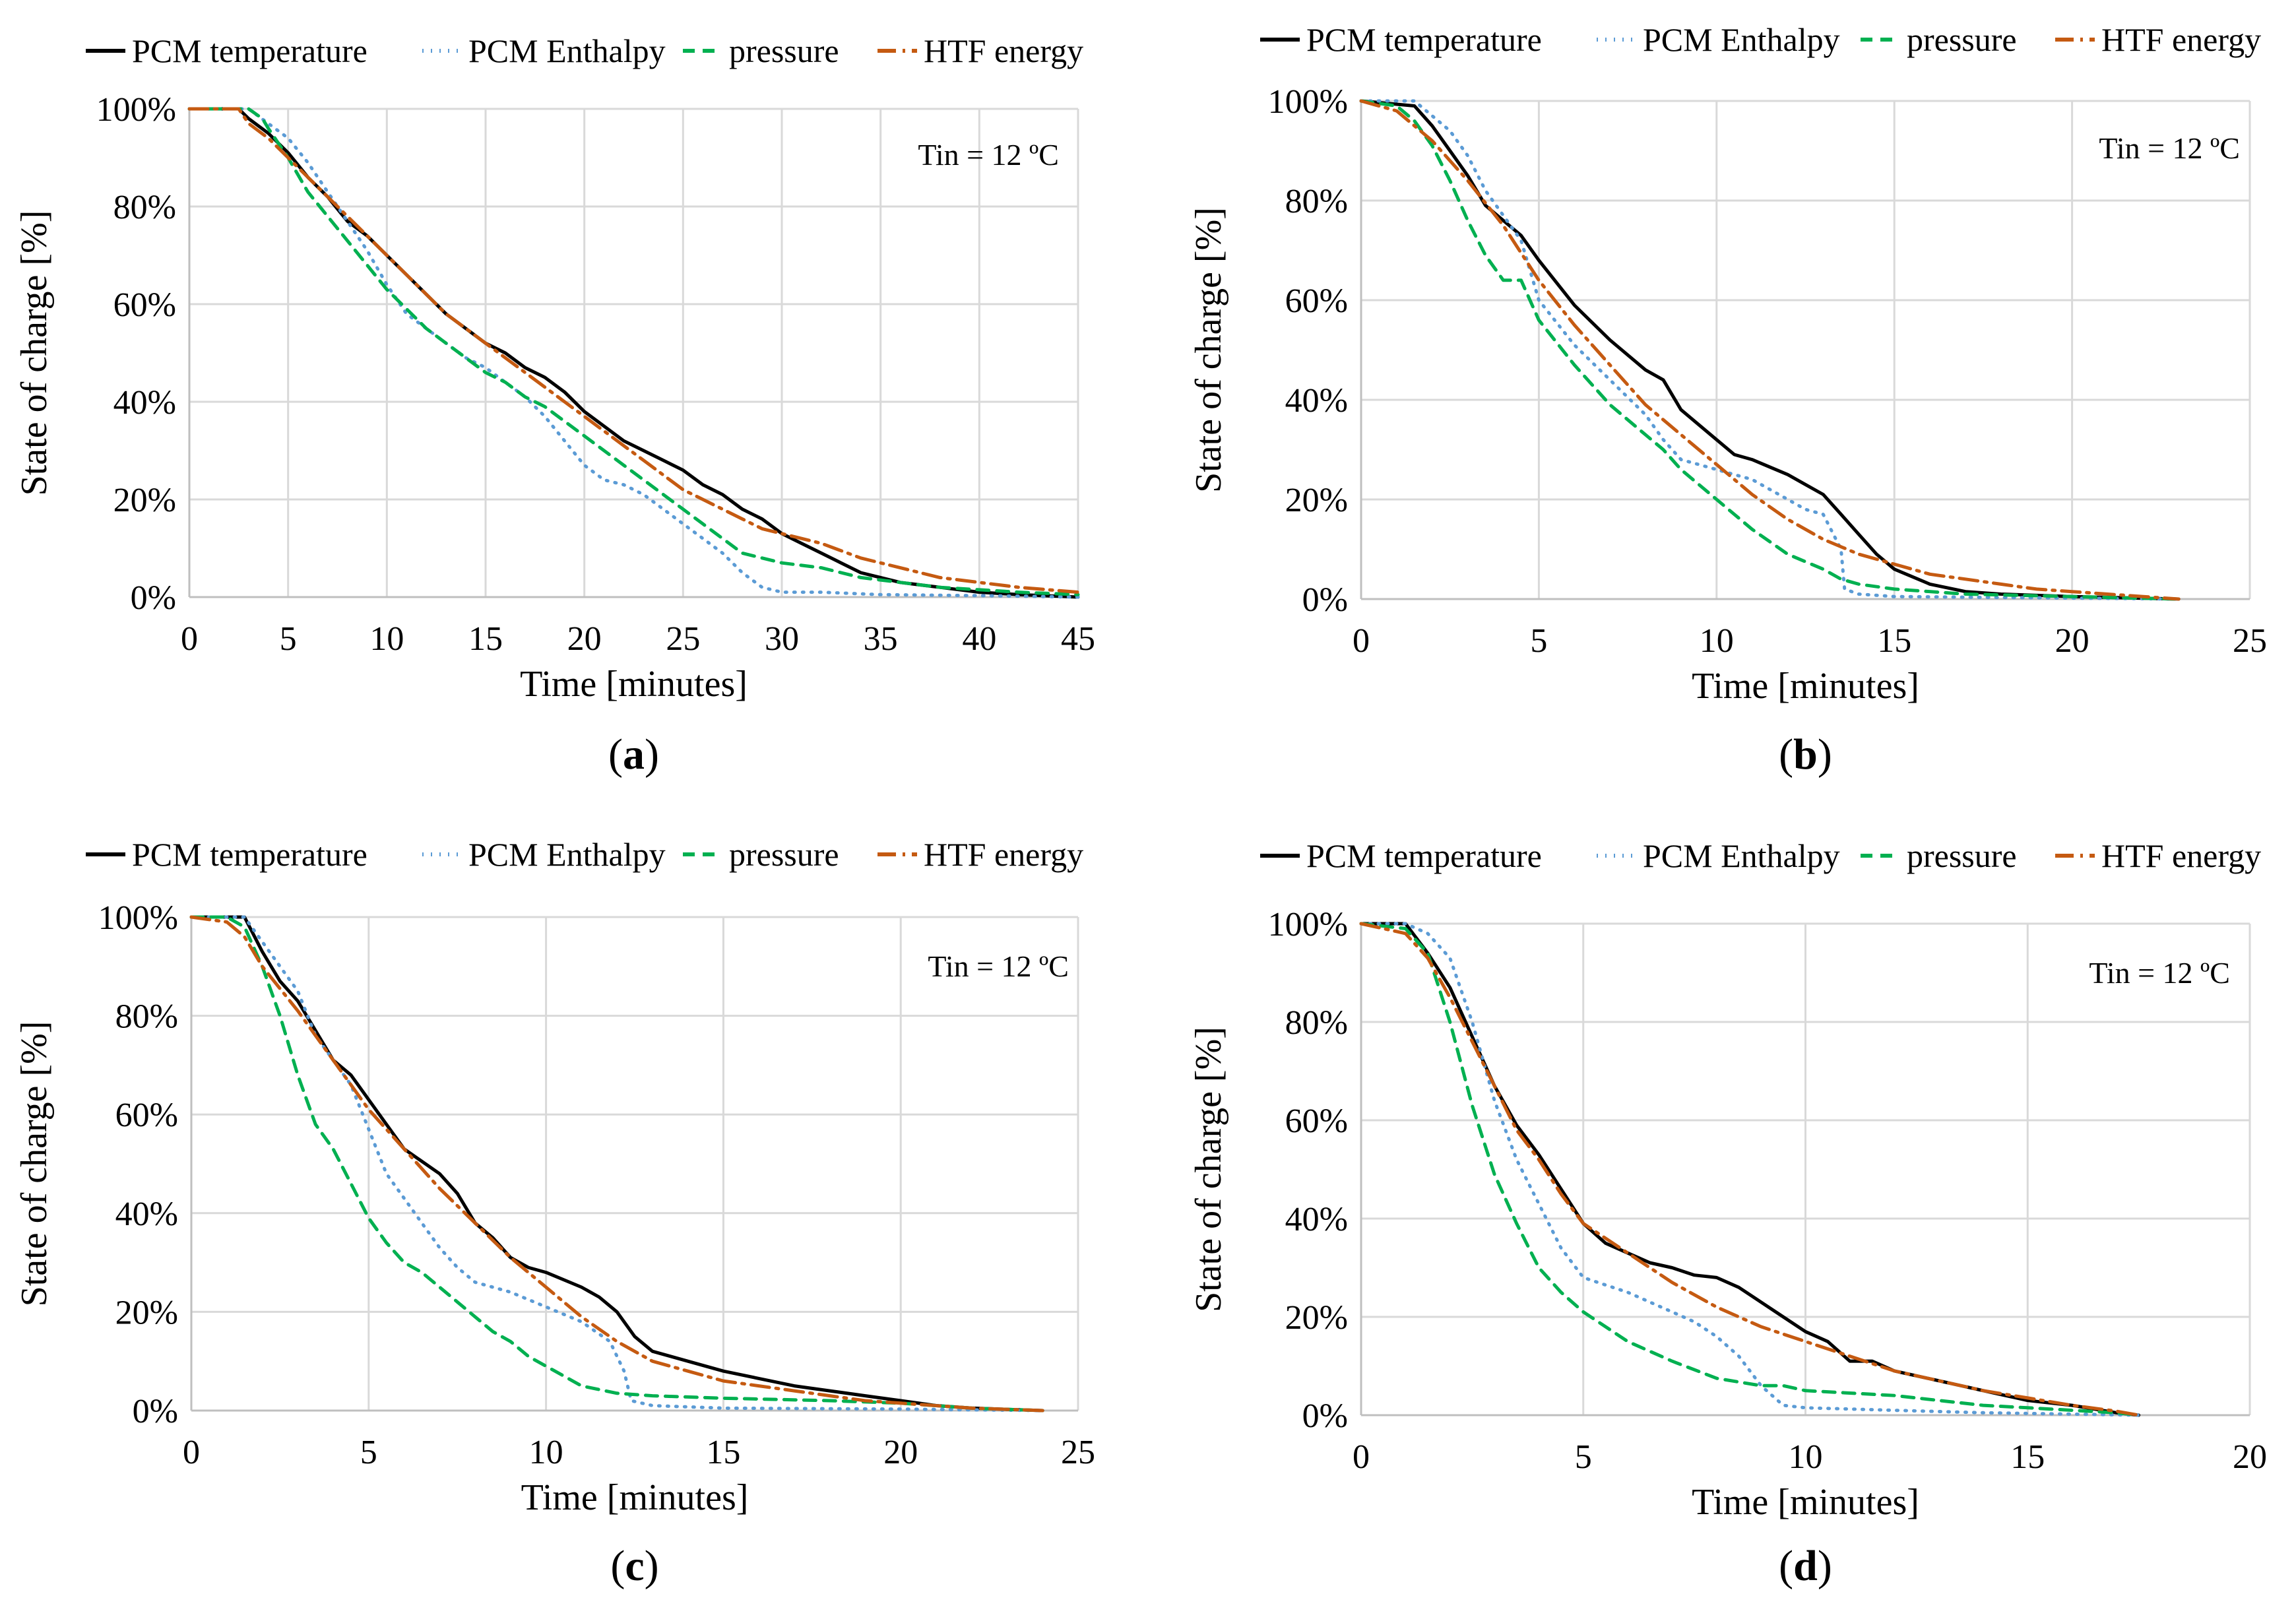 This screenshot has height=1623, width=2296. Describe the element at coordinates (1805, 1566) in the screenshot. I see `panel-label: (d)` at that location.